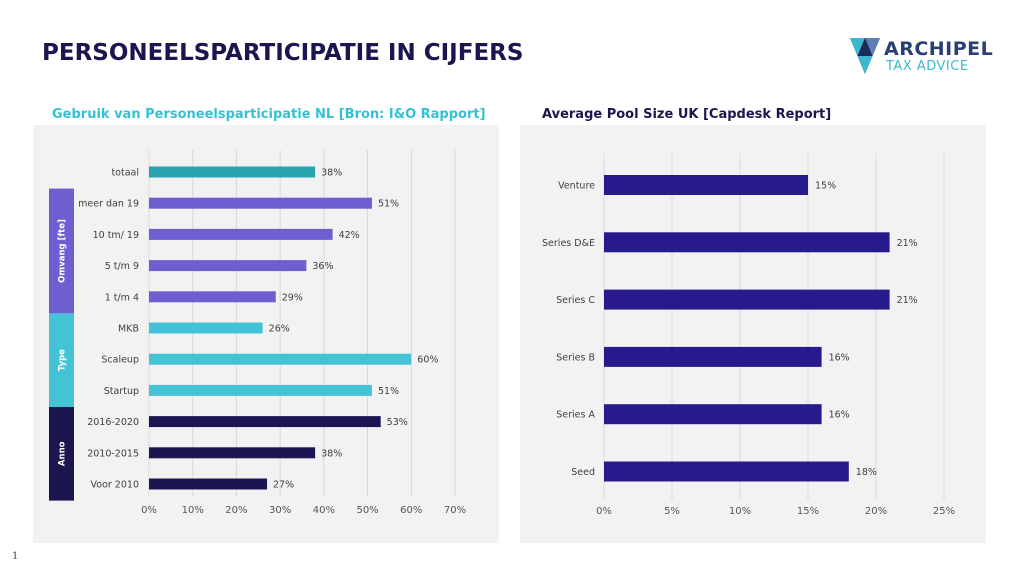  Describe the element at coordinates (427, 360) in the screenshot. I see `data-label: 60%` at that location.